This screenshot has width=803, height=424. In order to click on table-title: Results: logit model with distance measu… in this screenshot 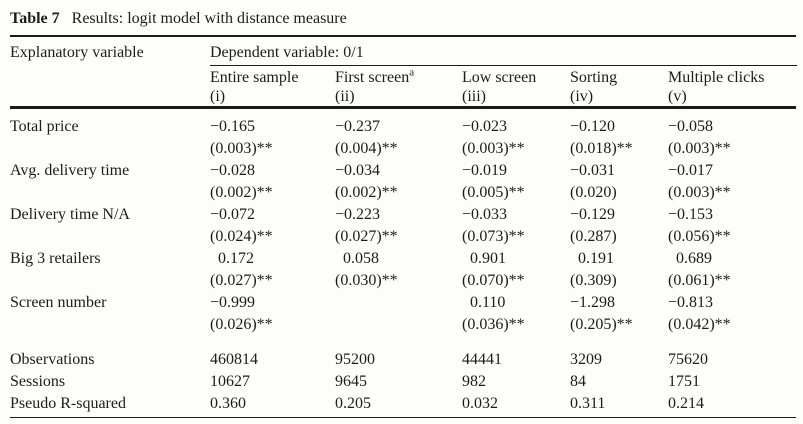, I will do `click(209, 18)`.